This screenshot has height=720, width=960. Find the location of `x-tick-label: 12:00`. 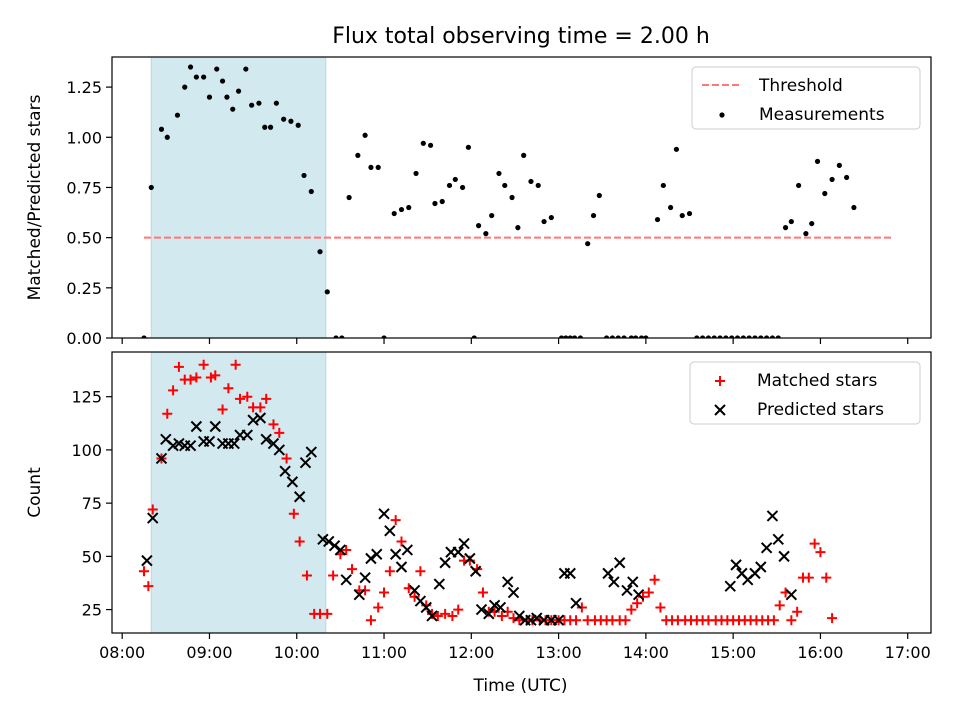

x-tick-label: 12:00 is located at coordinates (471, 652).